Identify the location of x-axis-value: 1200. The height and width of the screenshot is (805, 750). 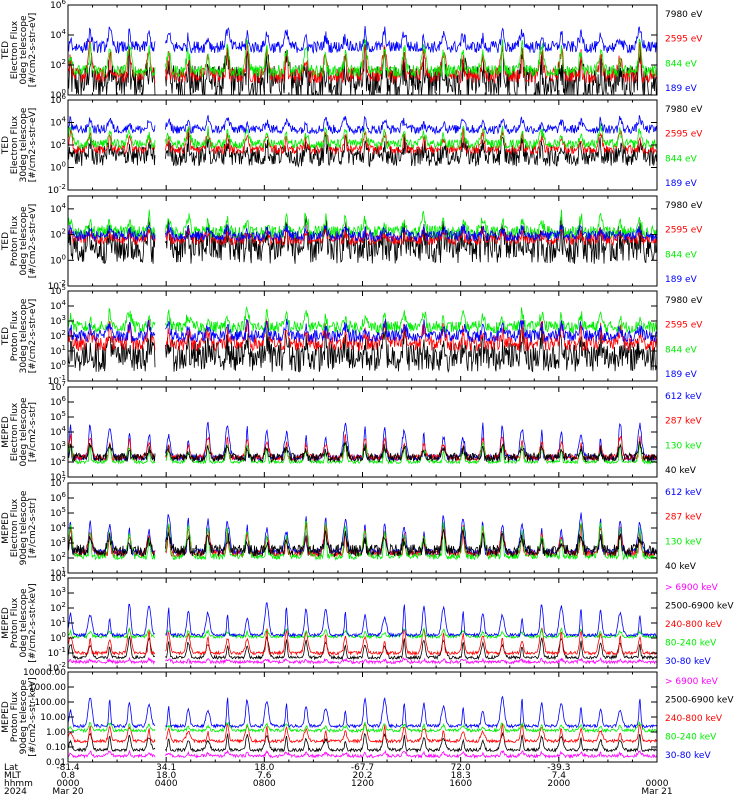
(362, 784).